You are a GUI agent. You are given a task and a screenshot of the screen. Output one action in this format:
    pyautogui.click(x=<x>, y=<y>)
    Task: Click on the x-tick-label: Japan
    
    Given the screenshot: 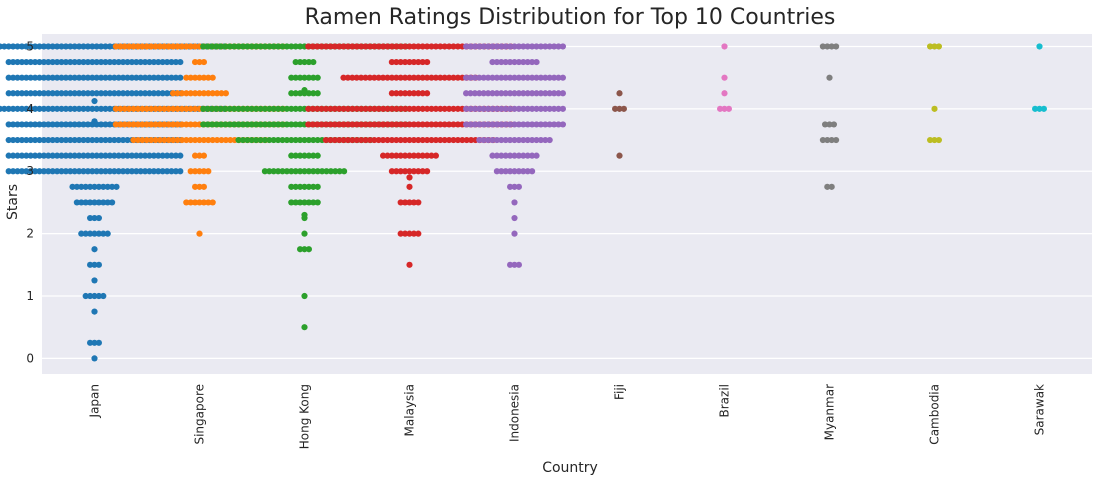 What is the action you would take?
    pyautogui.click(x=95, y=401)
    